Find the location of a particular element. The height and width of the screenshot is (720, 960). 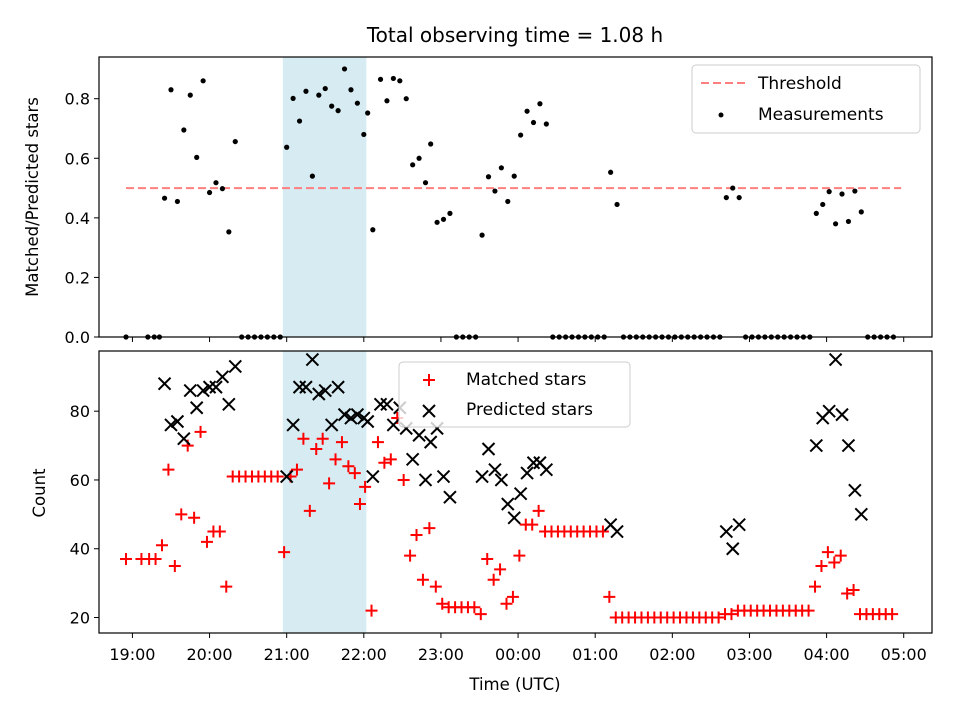

x-tick-label: 19:00 is located at coordinates (132, 654).